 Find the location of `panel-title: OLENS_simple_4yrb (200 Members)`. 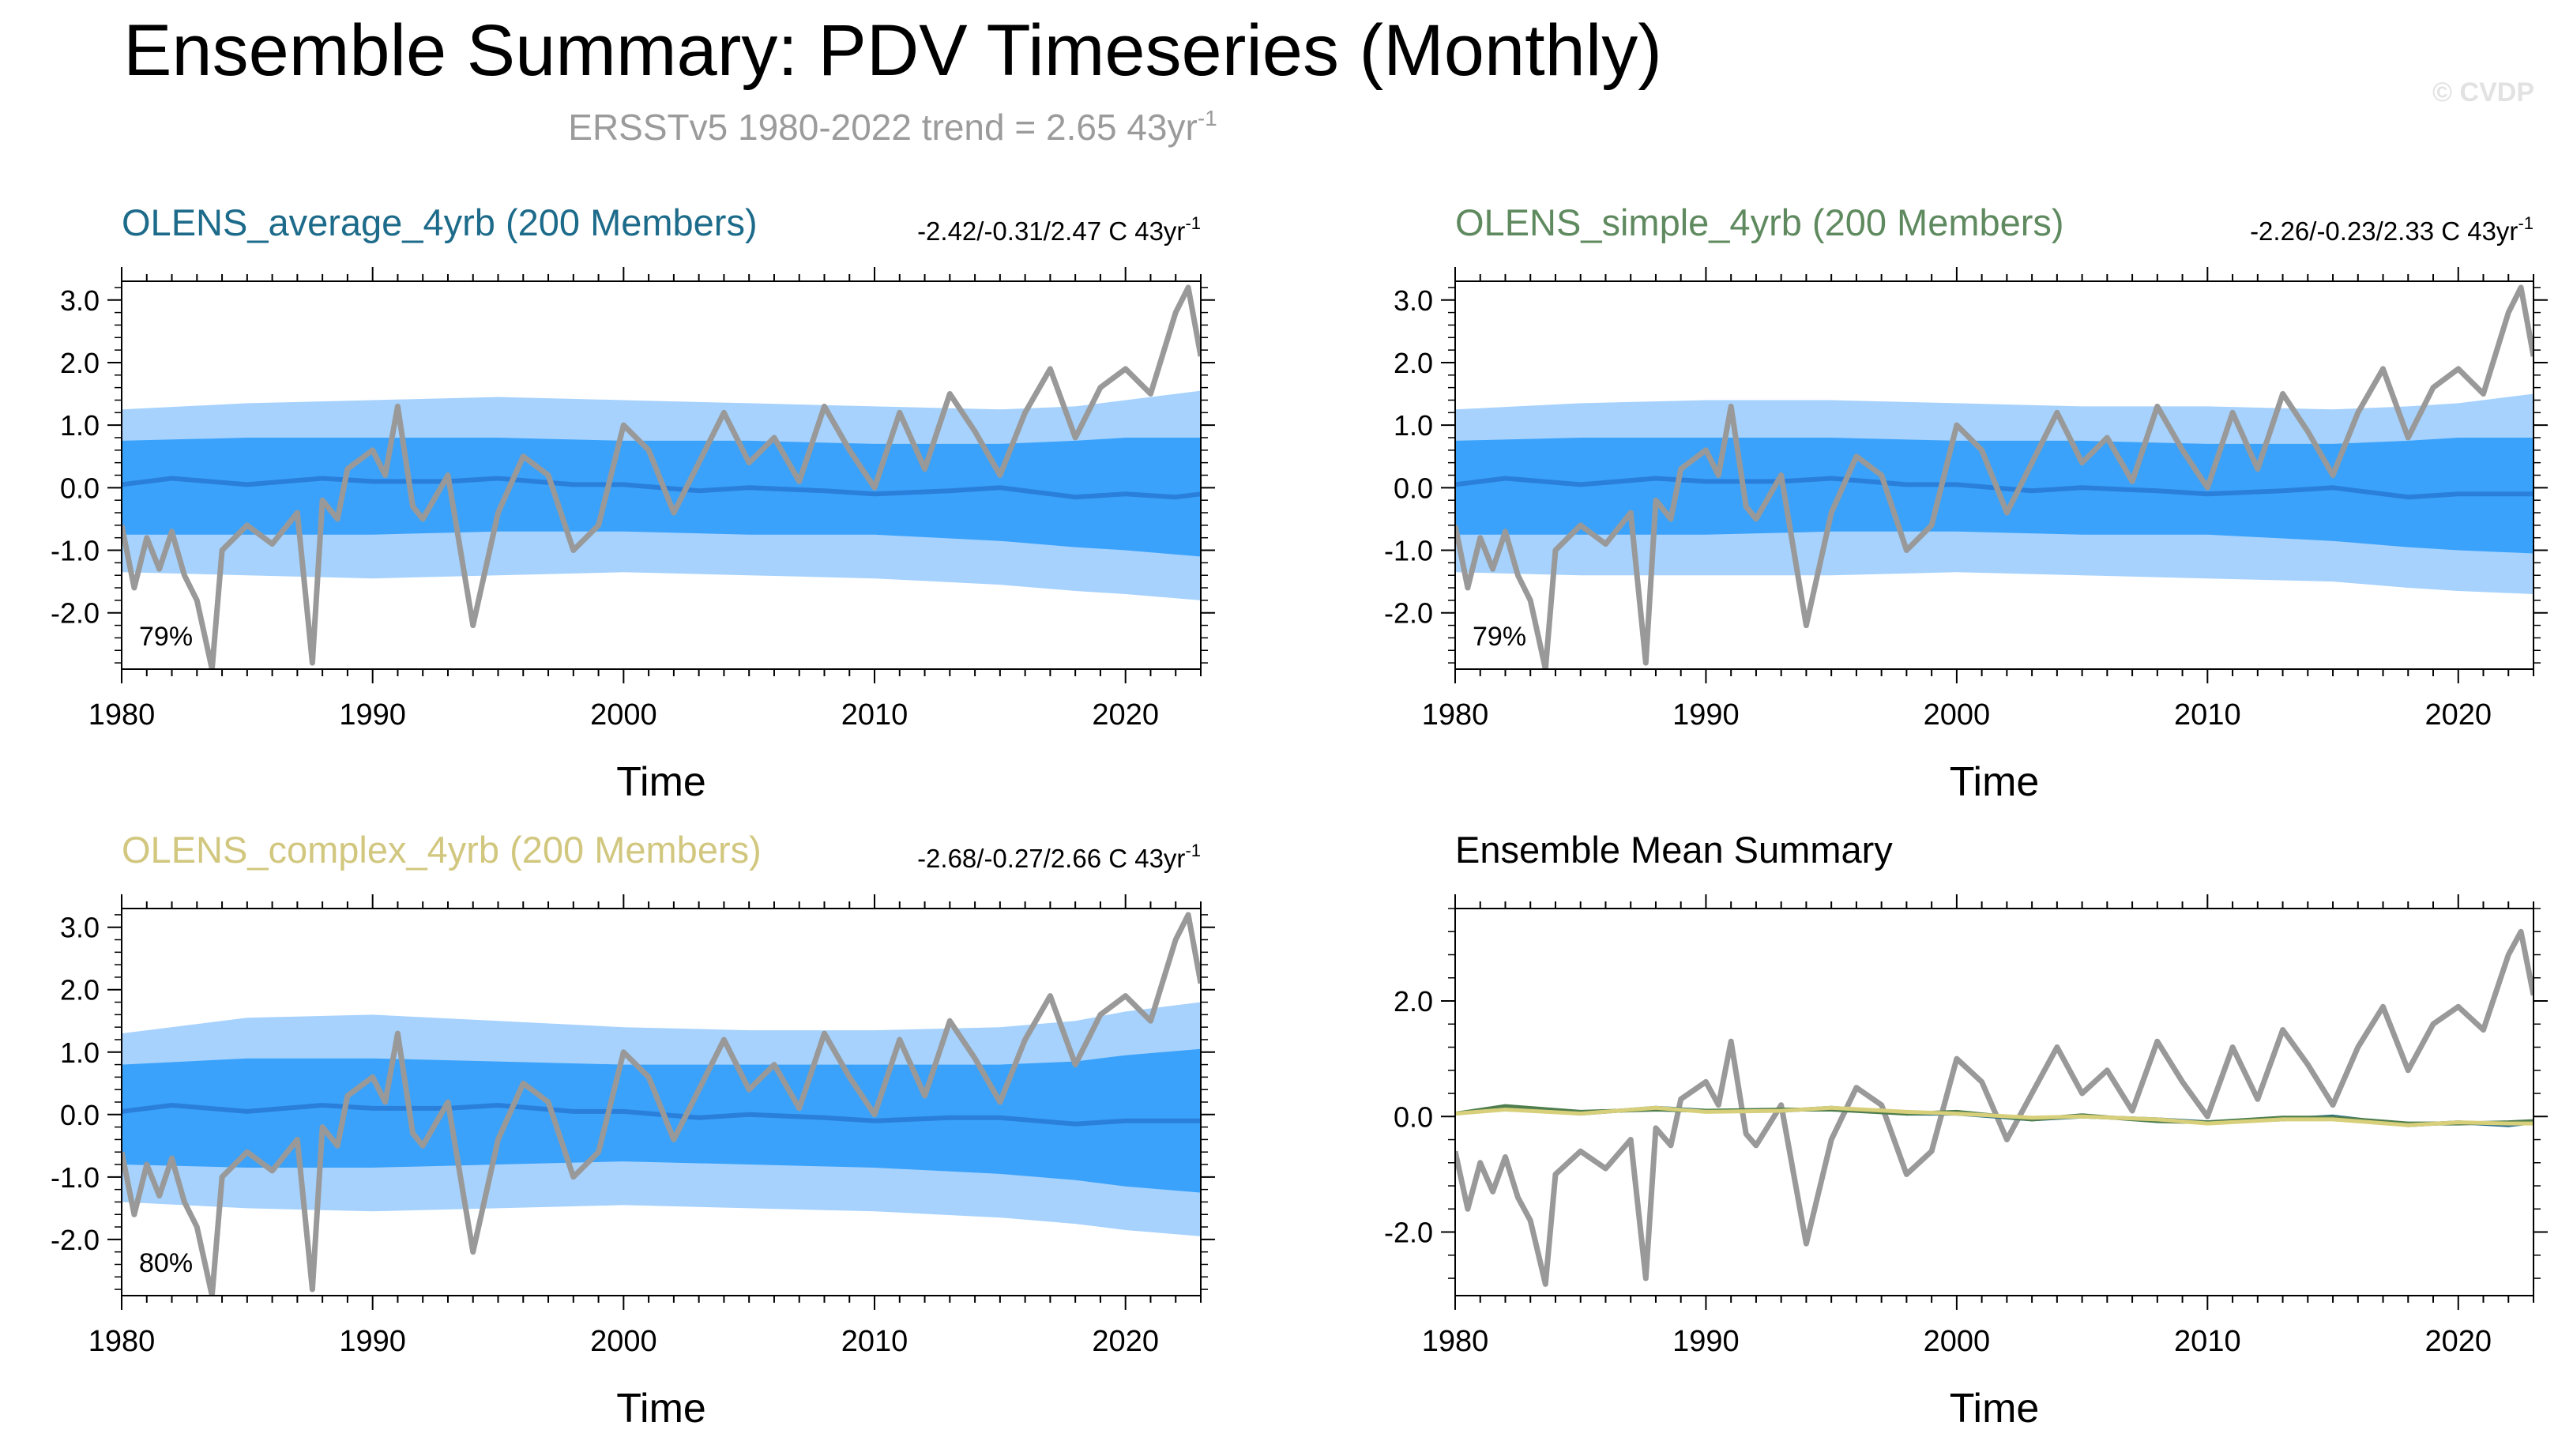

panel-title: OLENS_simple_4yrb (200 Members) is located at coordinates (1759, 222).